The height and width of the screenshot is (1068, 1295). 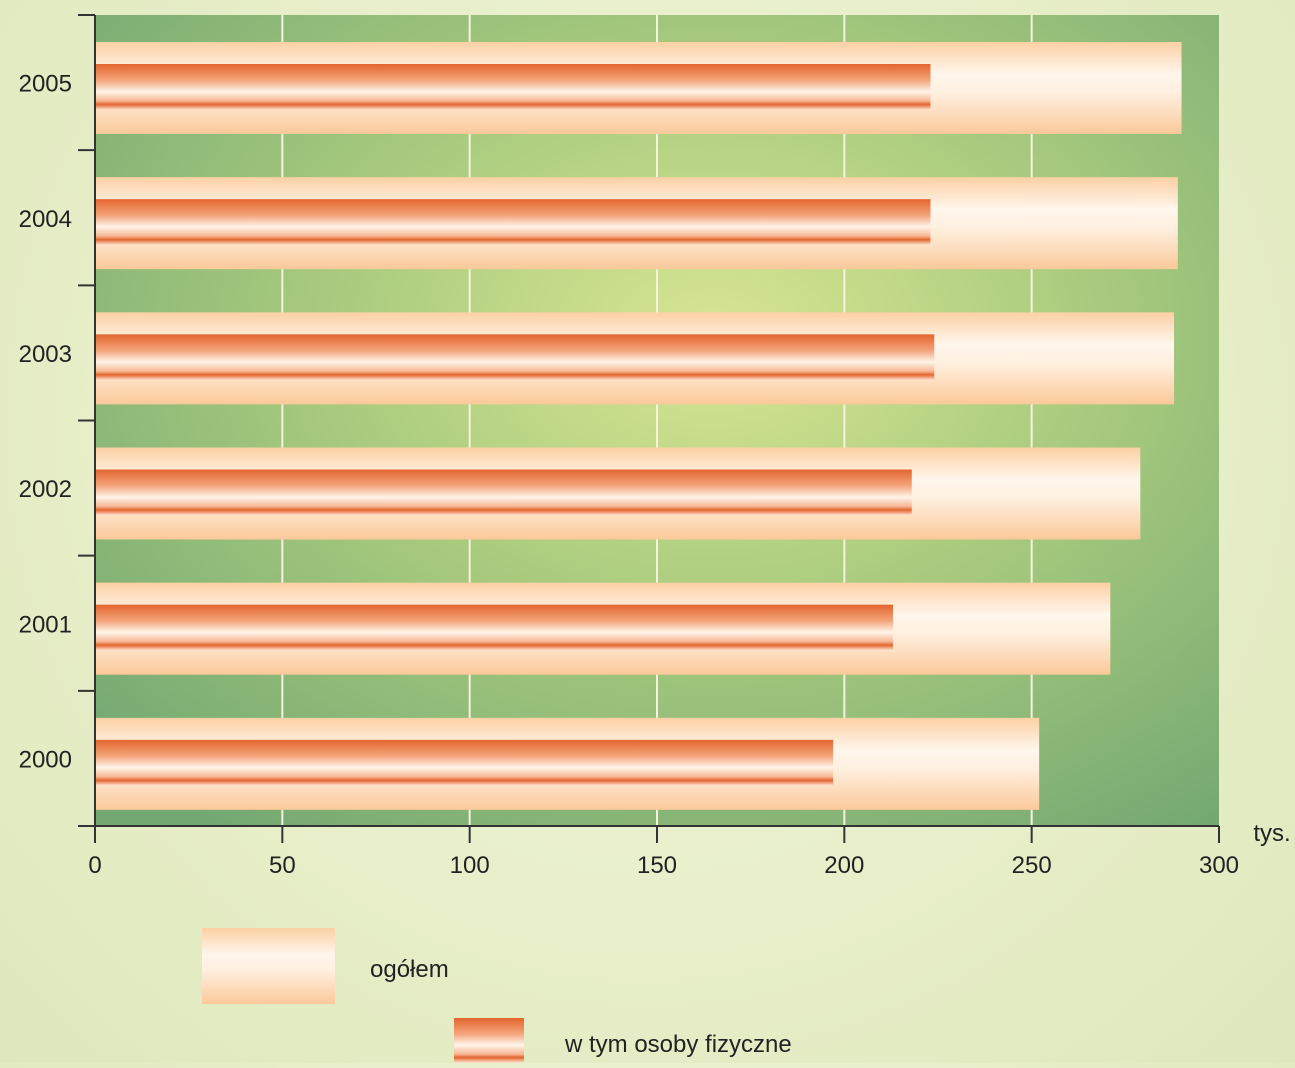 I want to click on bar-osoby-fizyczne-2004, so click(x=513, y=222).